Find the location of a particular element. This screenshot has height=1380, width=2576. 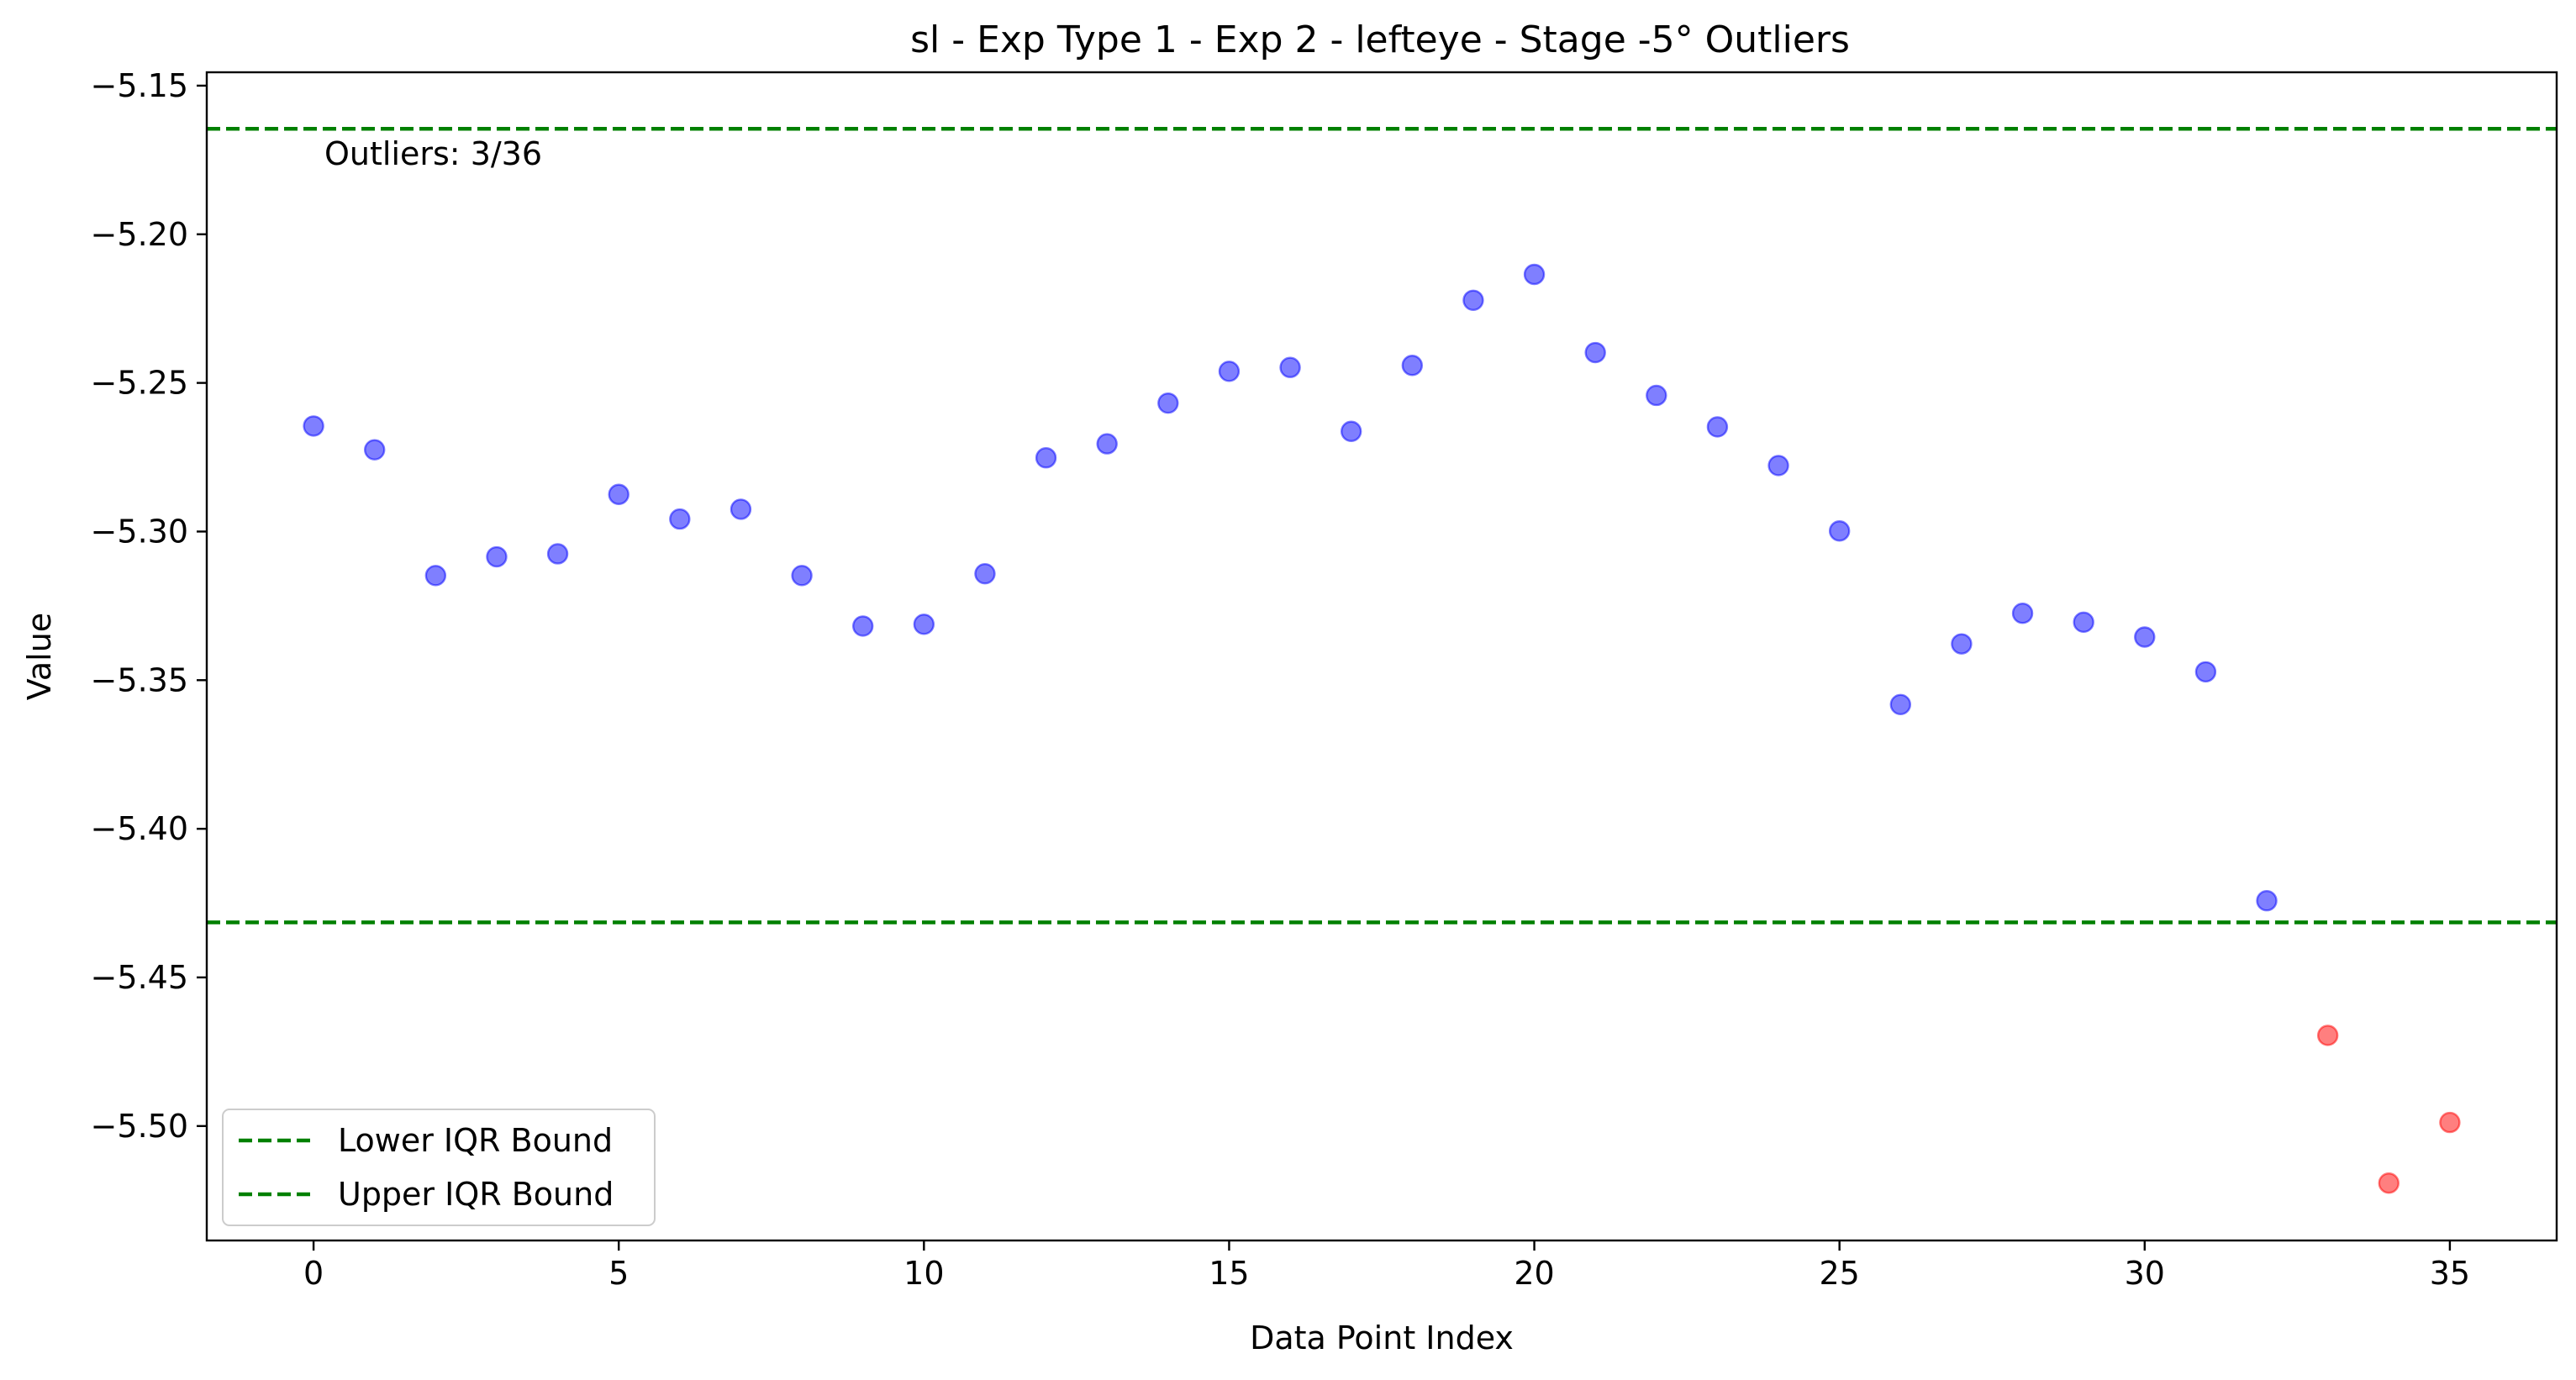

y-tick-label: −5.25 is located at coordinates (139, 384).